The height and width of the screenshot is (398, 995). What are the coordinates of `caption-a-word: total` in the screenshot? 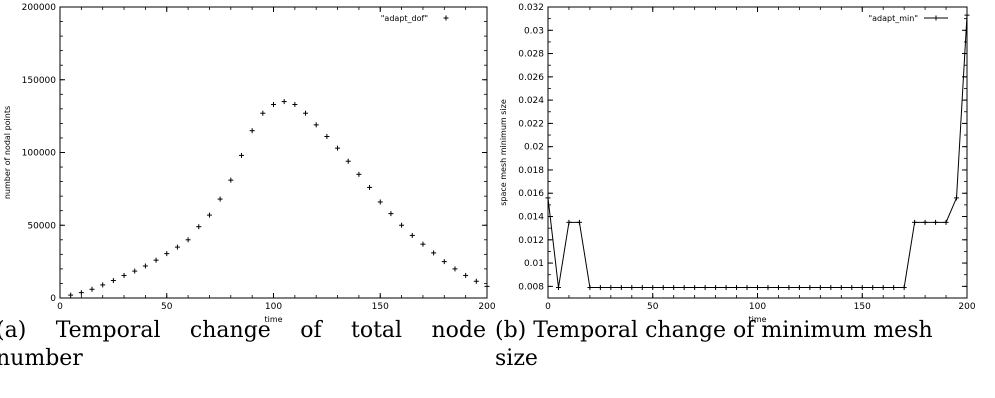 It's located at (376, 330).